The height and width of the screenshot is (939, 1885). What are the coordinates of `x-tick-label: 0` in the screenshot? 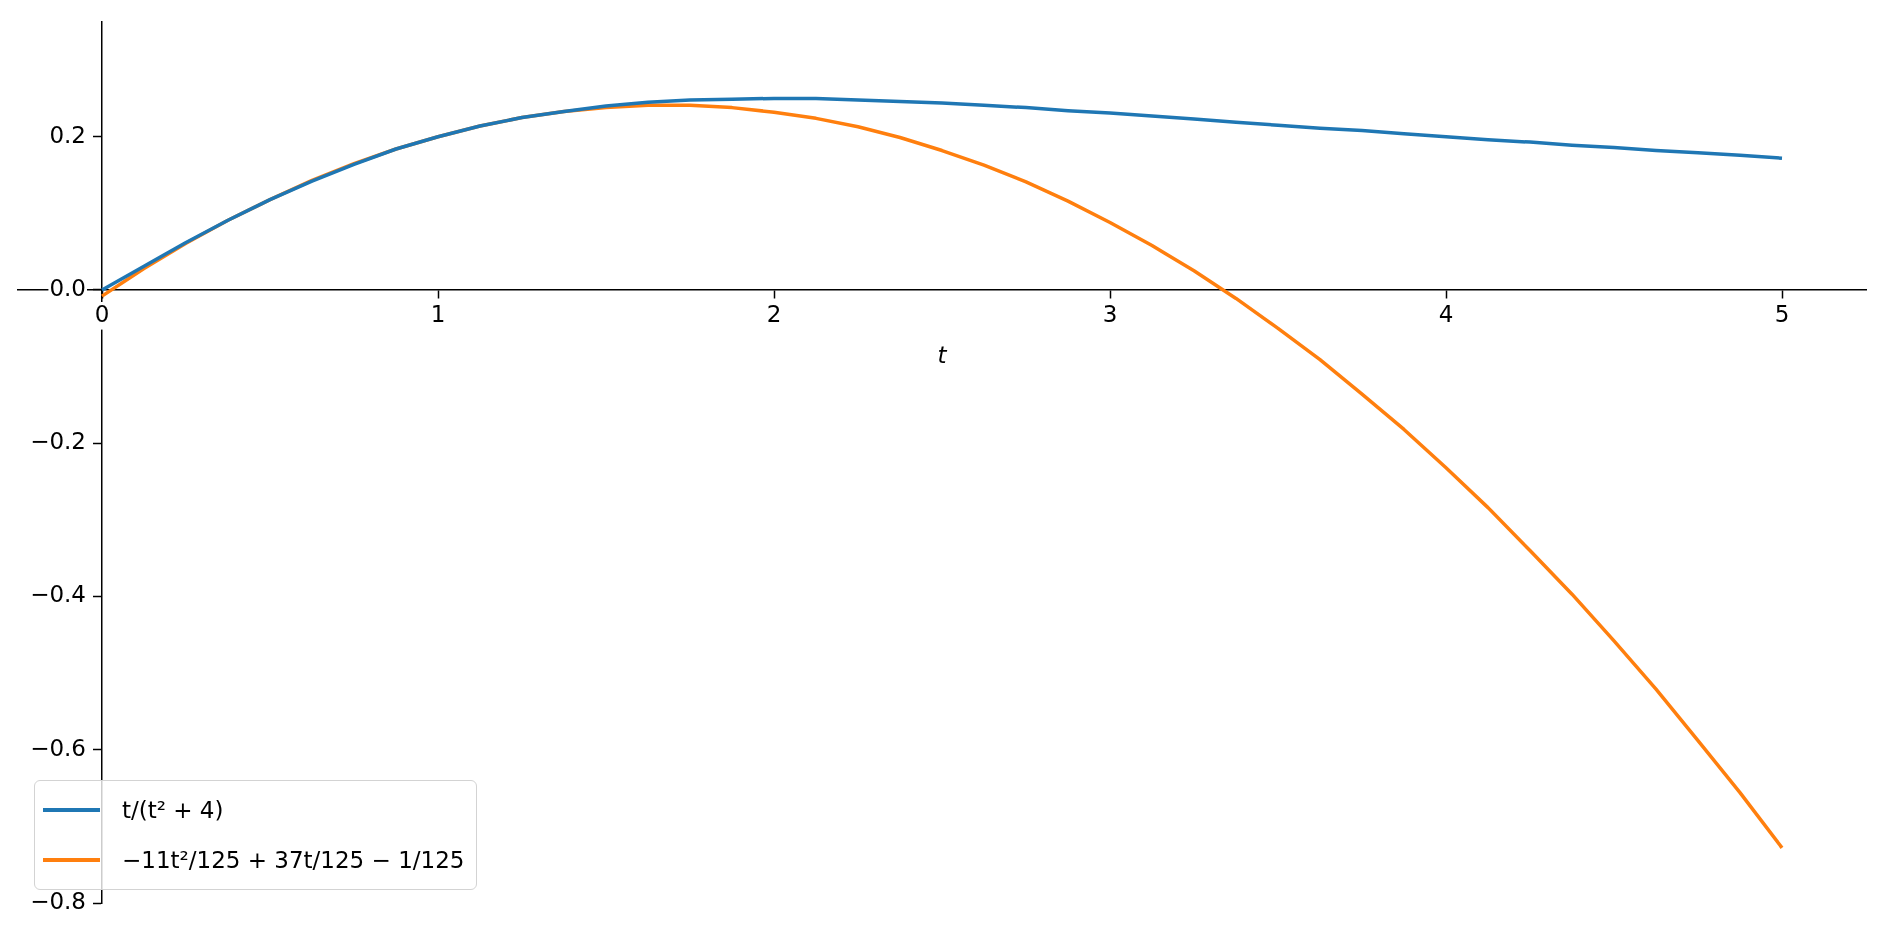 It's located at (102, 313).